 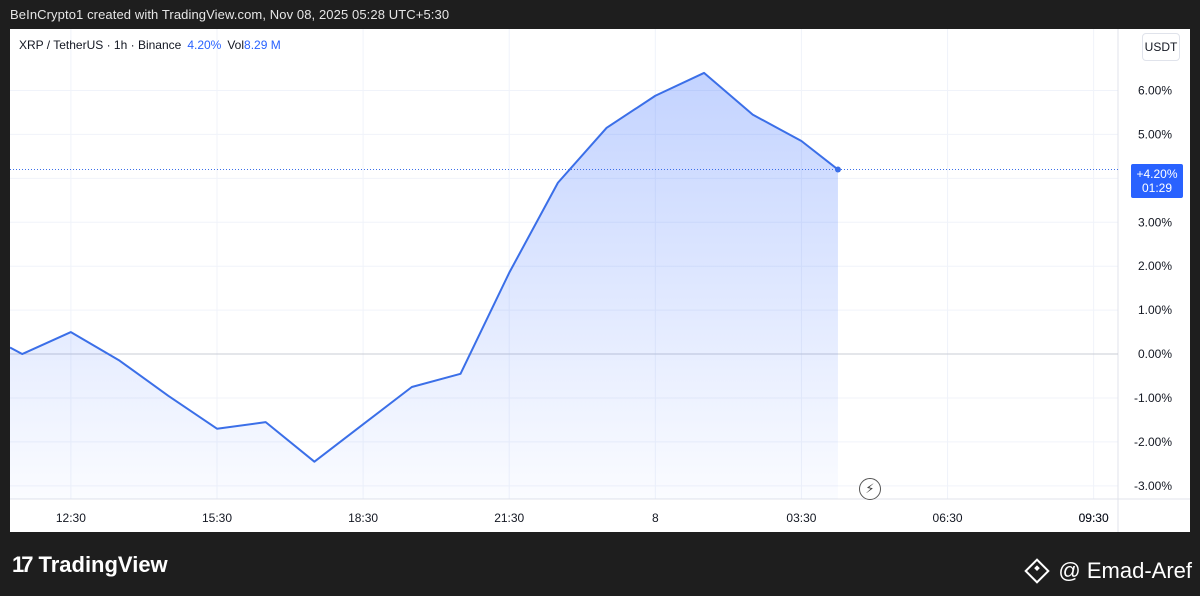 What do you see at coordinates (509, 518) in the screenshot?
I see `x-tick-label: 21:30` at bounding box center [509, 518].